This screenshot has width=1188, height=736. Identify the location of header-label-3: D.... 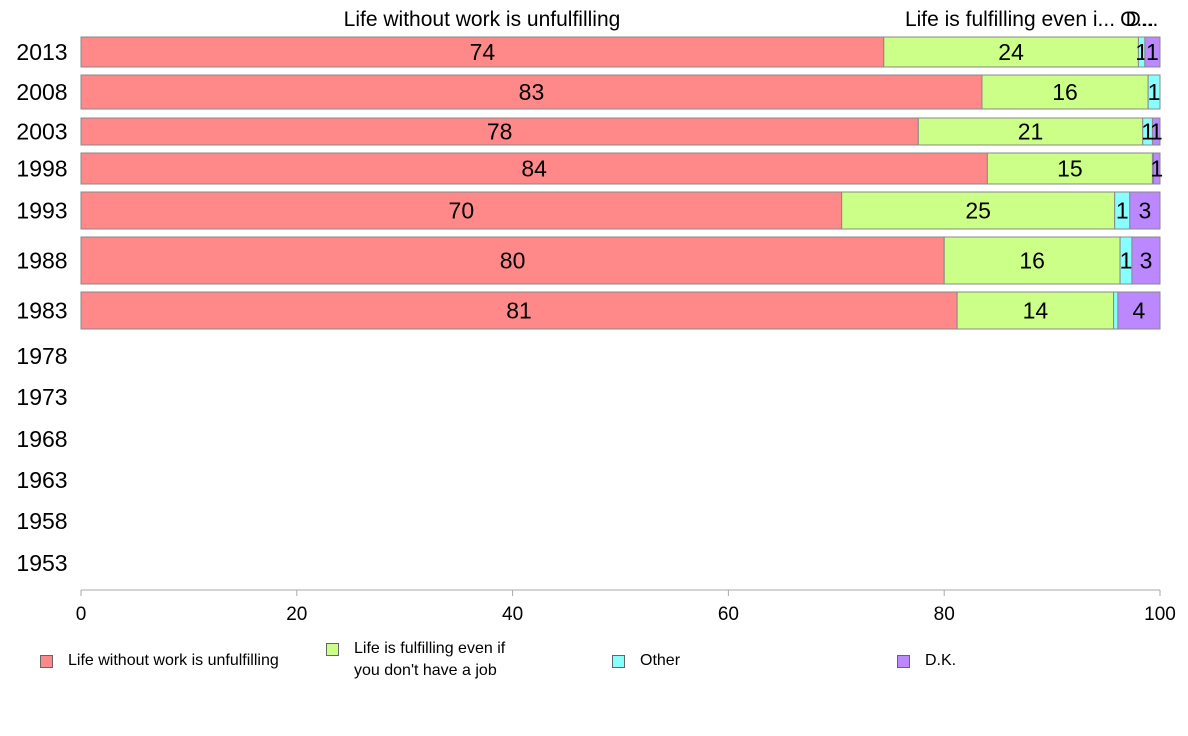
(1142, 19).